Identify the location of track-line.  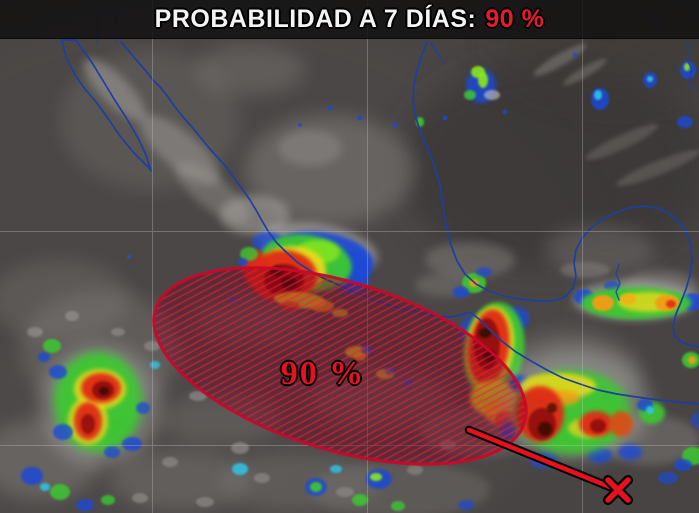
(539, 458).